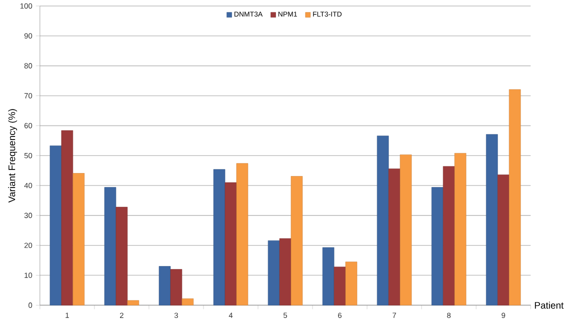 This screenshot has height=325, width=567. What do you see at coordinates (13, 156) in the screenshot?
I see `y-axis-title: Variant Frequency (%)` at bounding box center [13, 156].